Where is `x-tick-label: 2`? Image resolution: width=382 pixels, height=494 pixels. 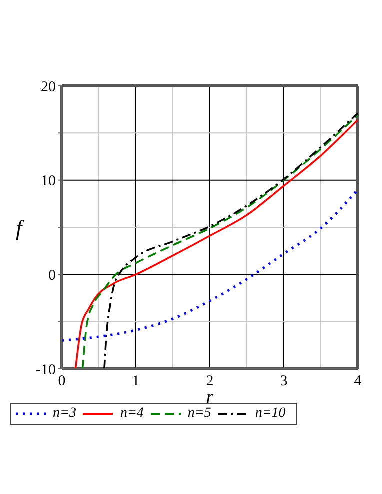 x-tick-label: 2 is located at coordinates (210, 382).